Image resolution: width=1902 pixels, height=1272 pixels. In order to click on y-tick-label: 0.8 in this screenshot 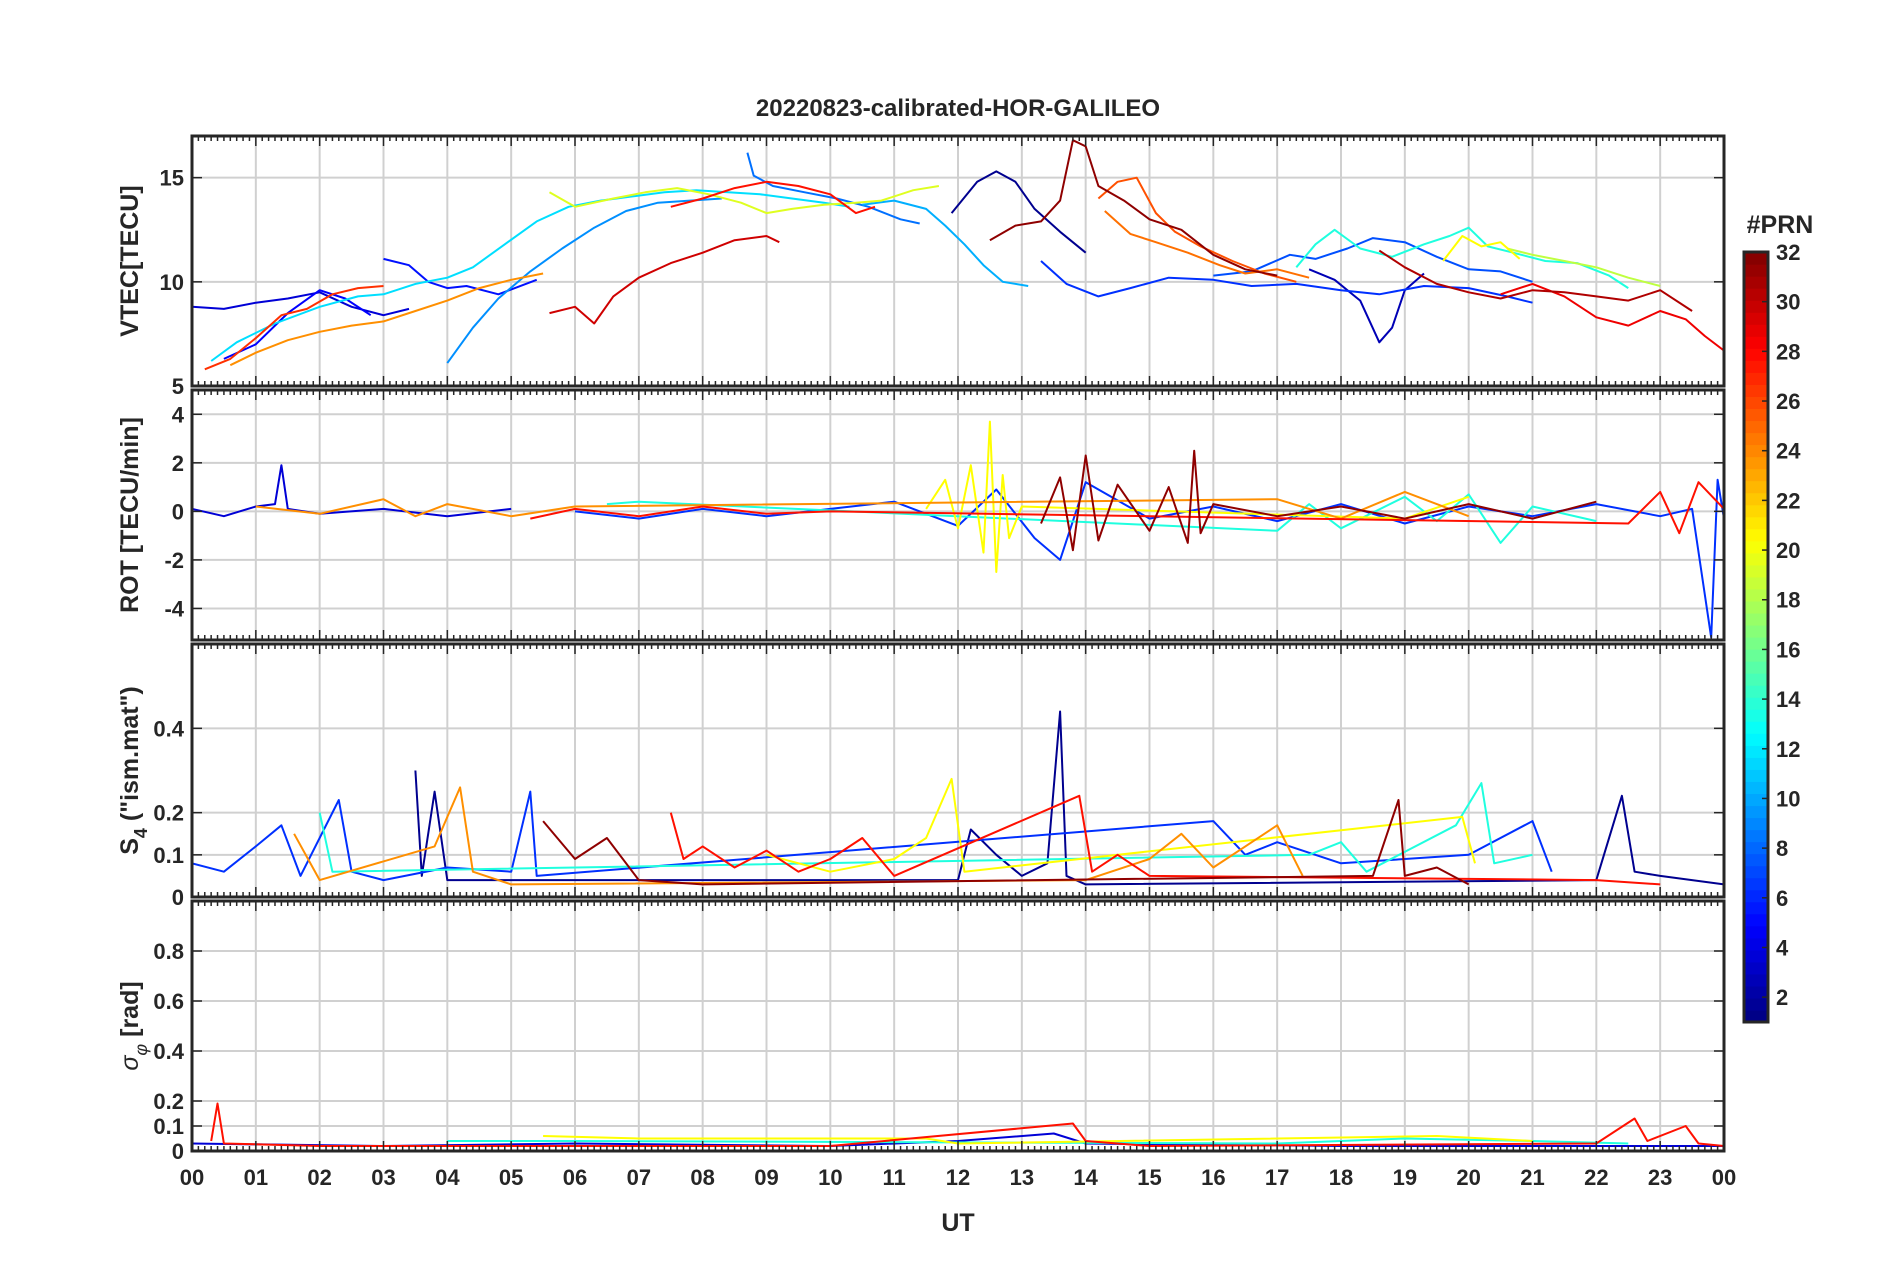, I will do `click(168, 951)`.